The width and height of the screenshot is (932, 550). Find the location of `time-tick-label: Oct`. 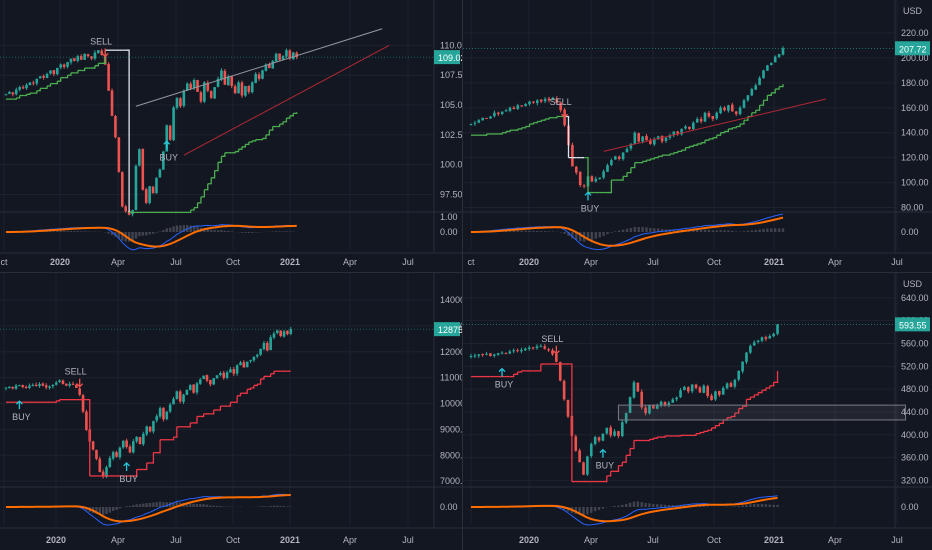

time-tick-label: Oct is located at coordinates (714, 540).